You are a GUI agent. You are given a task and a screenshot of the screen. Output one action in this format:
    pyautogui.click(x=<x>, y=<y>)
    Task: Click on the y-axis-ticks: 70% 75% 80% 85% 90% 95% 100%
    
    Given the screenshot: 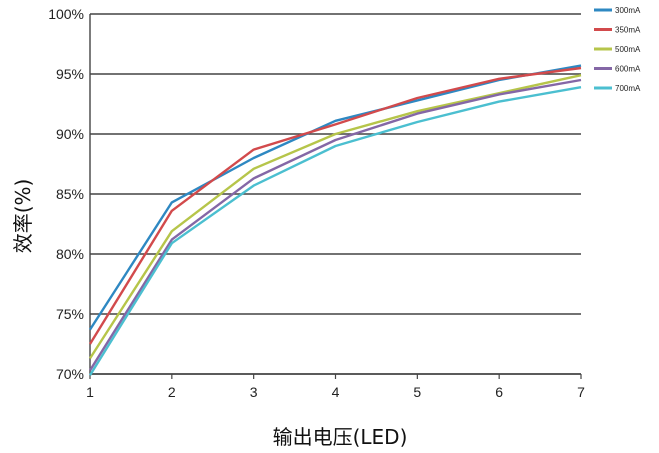 What is the action you would take?
    pyautogui.click(x=66, y=194)
    